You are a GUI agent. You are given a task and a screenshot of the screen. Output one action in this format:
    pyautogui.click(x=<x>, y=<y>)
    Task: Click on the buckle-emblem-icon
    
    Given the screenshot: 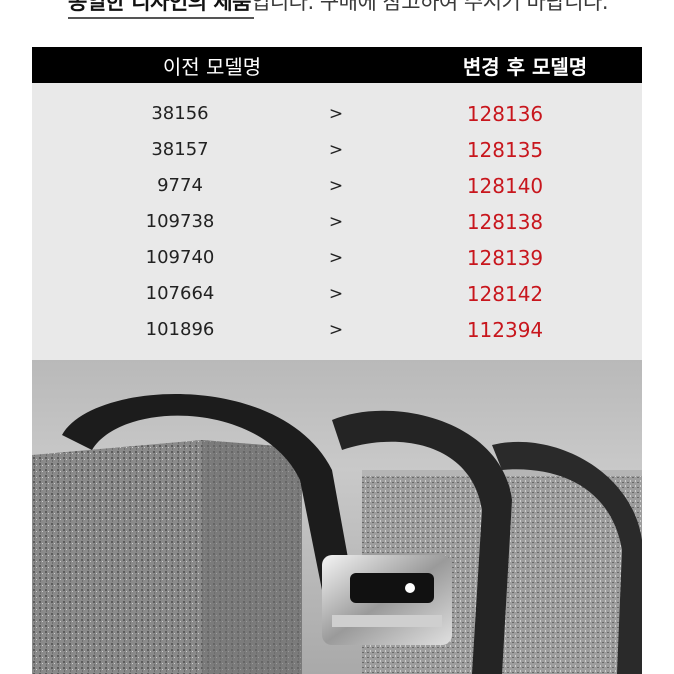 What is the action you would take?
    pyautogui.click(x=410, y=588)
    